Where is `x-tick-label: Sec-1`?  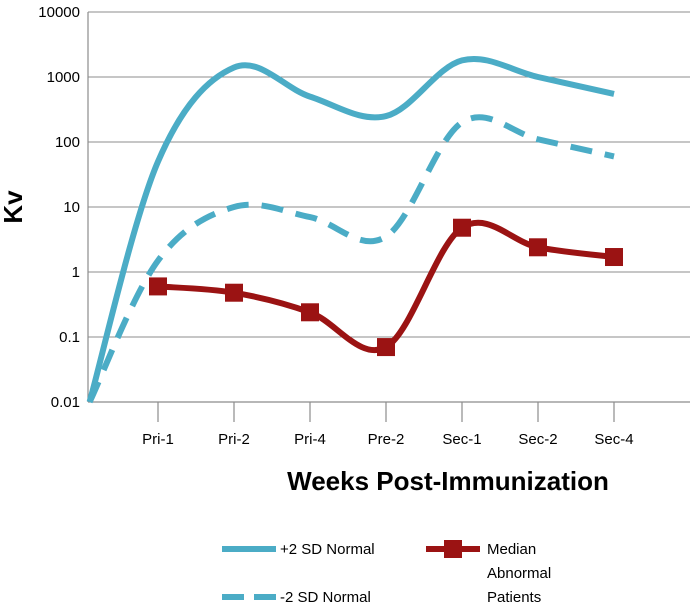 x-tick-label: Sec-1 is located at coordinates (461, 439).